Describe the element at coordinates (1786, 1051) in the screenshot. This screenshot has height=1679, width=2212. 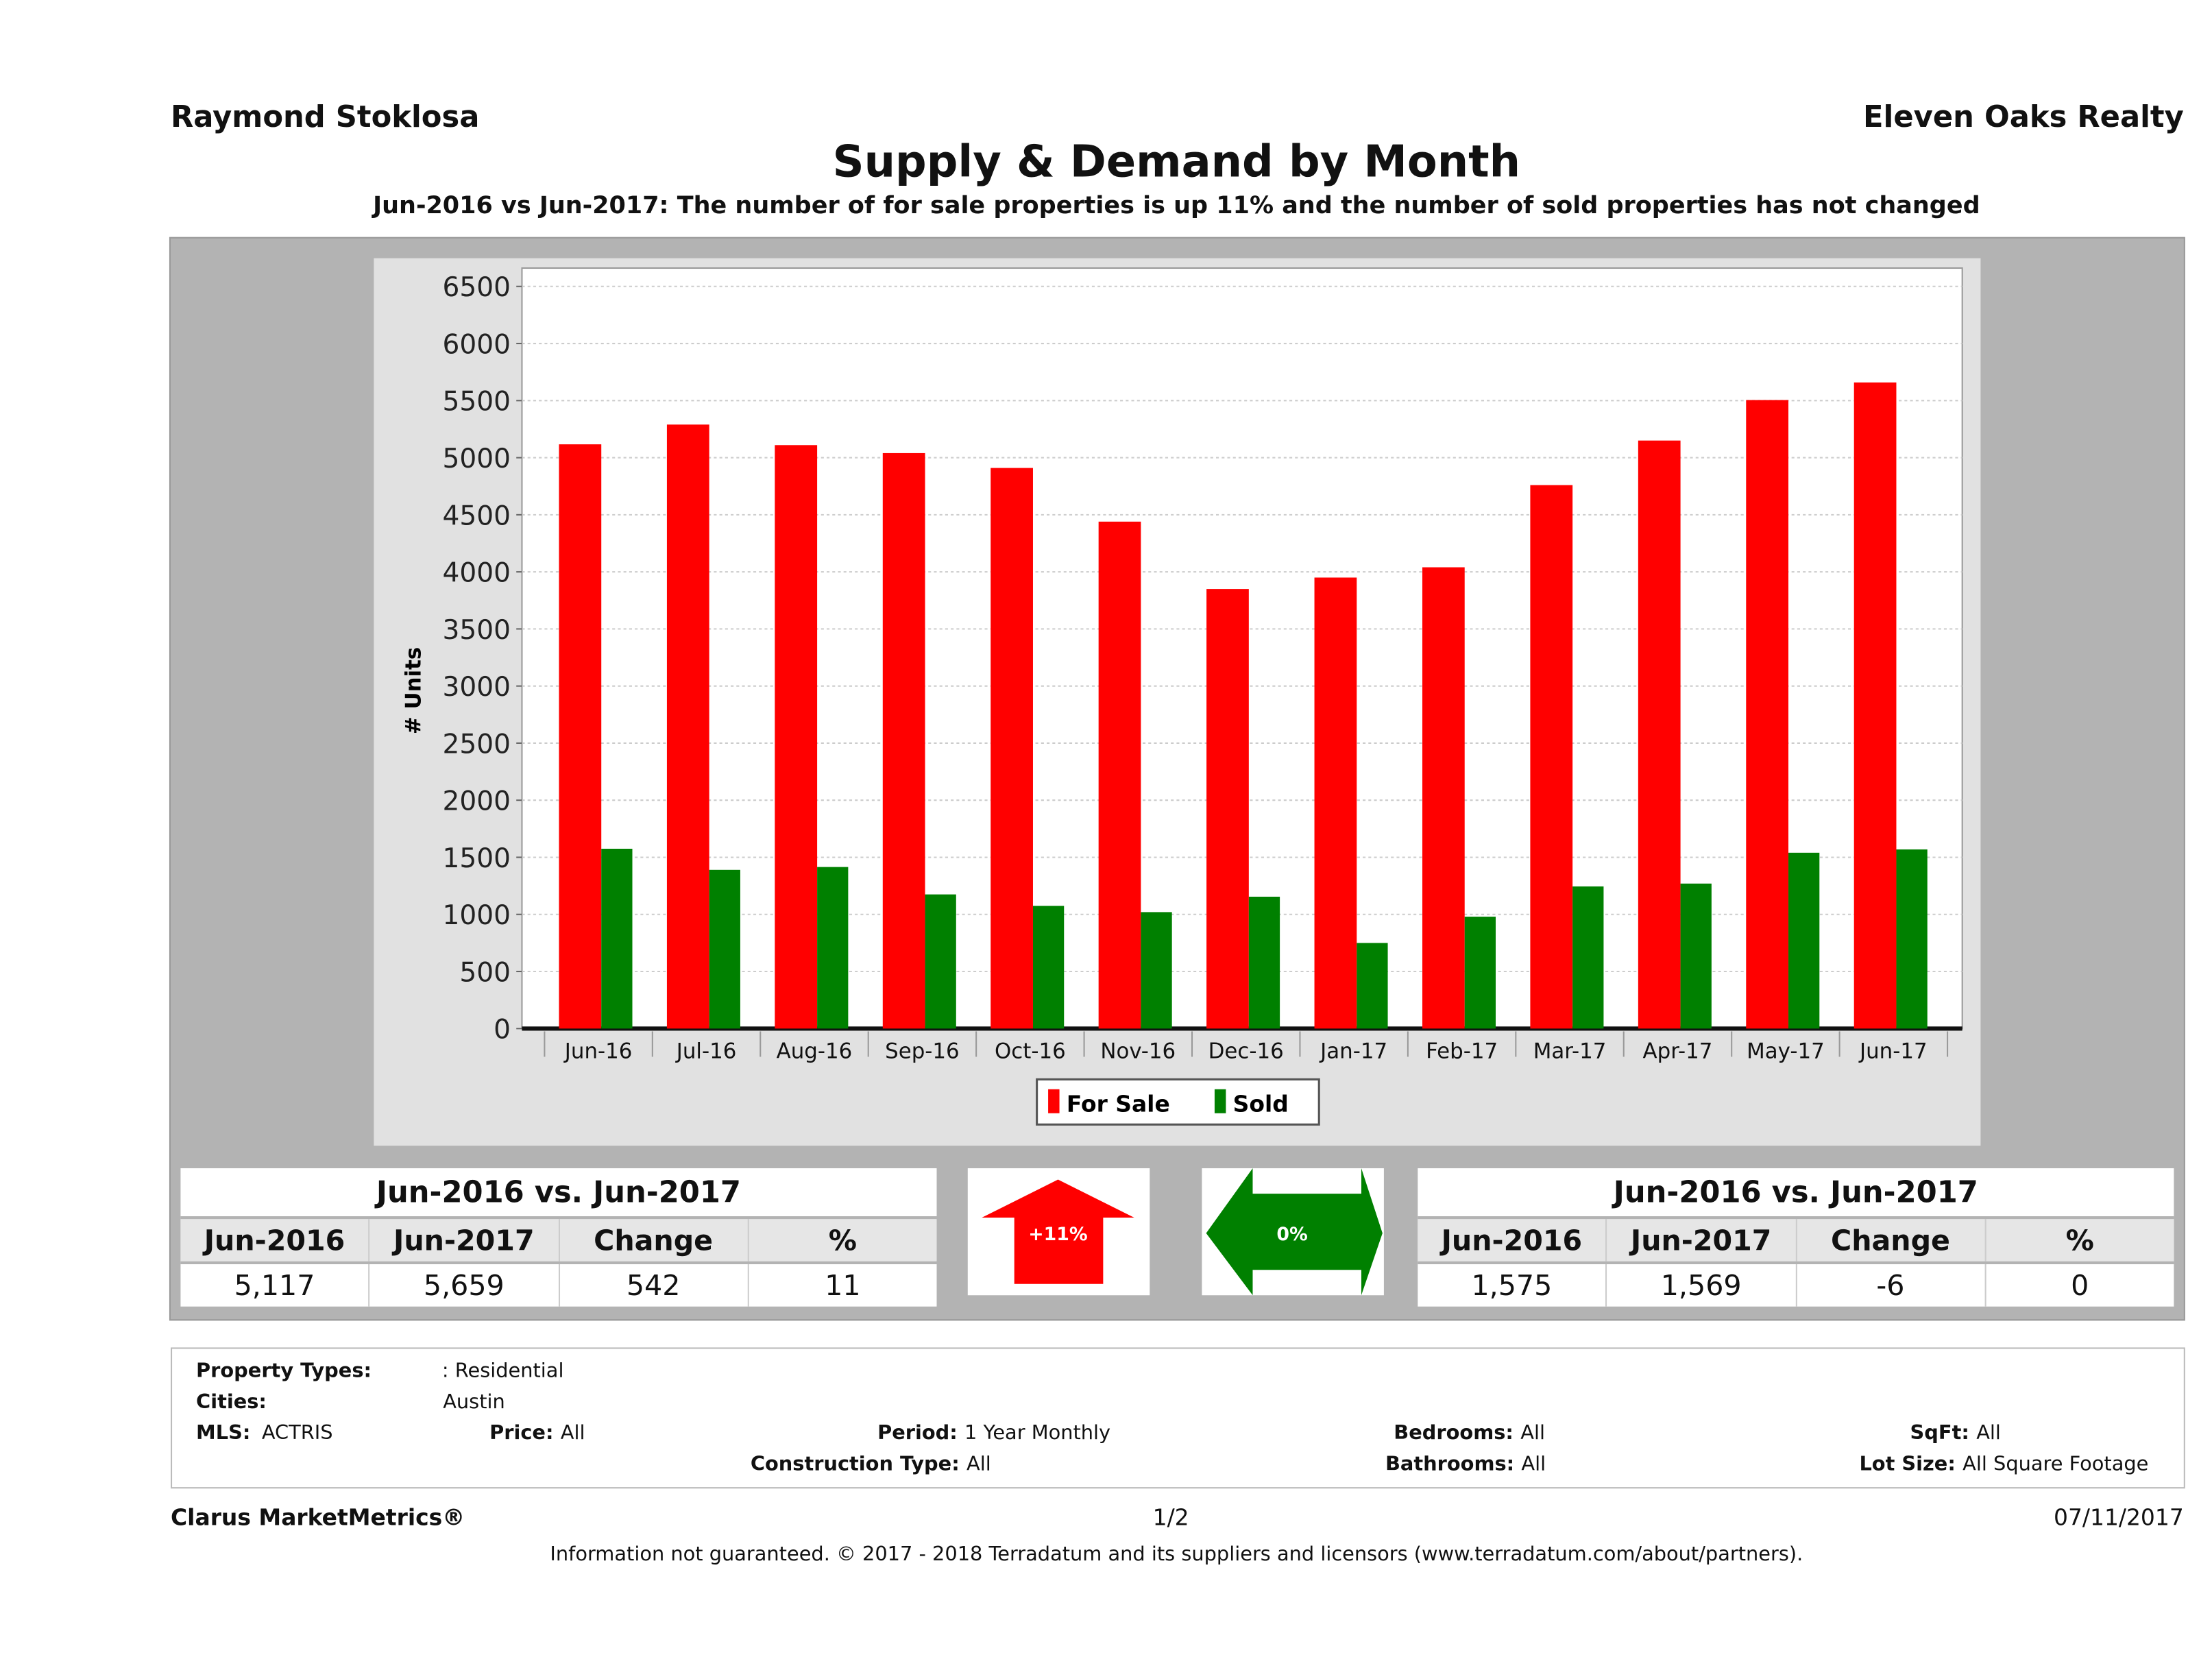
I see `x-tick-label: May-17` at that location.